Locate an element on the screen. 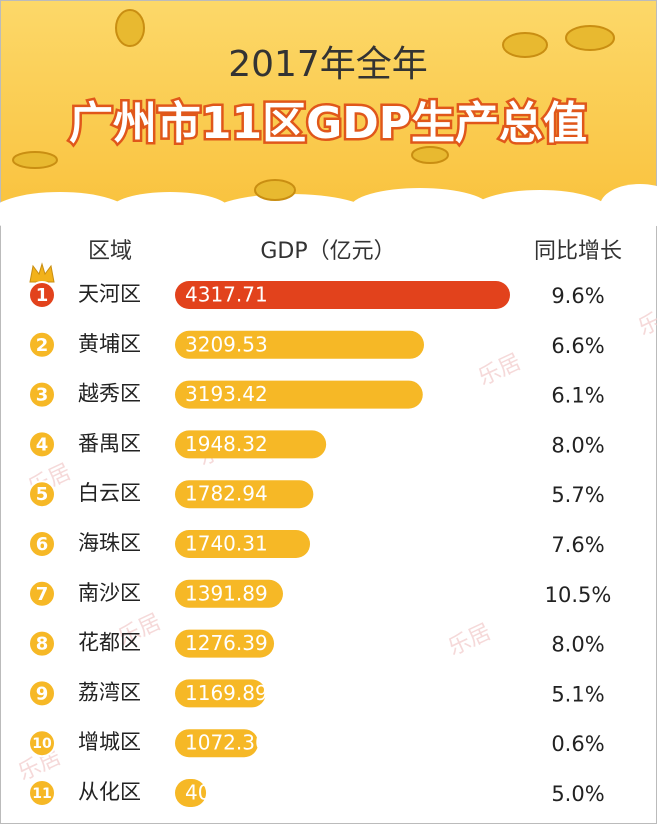 This screenshot has width=657, height=824. rank: 1 is located at coordinates (42, 295).